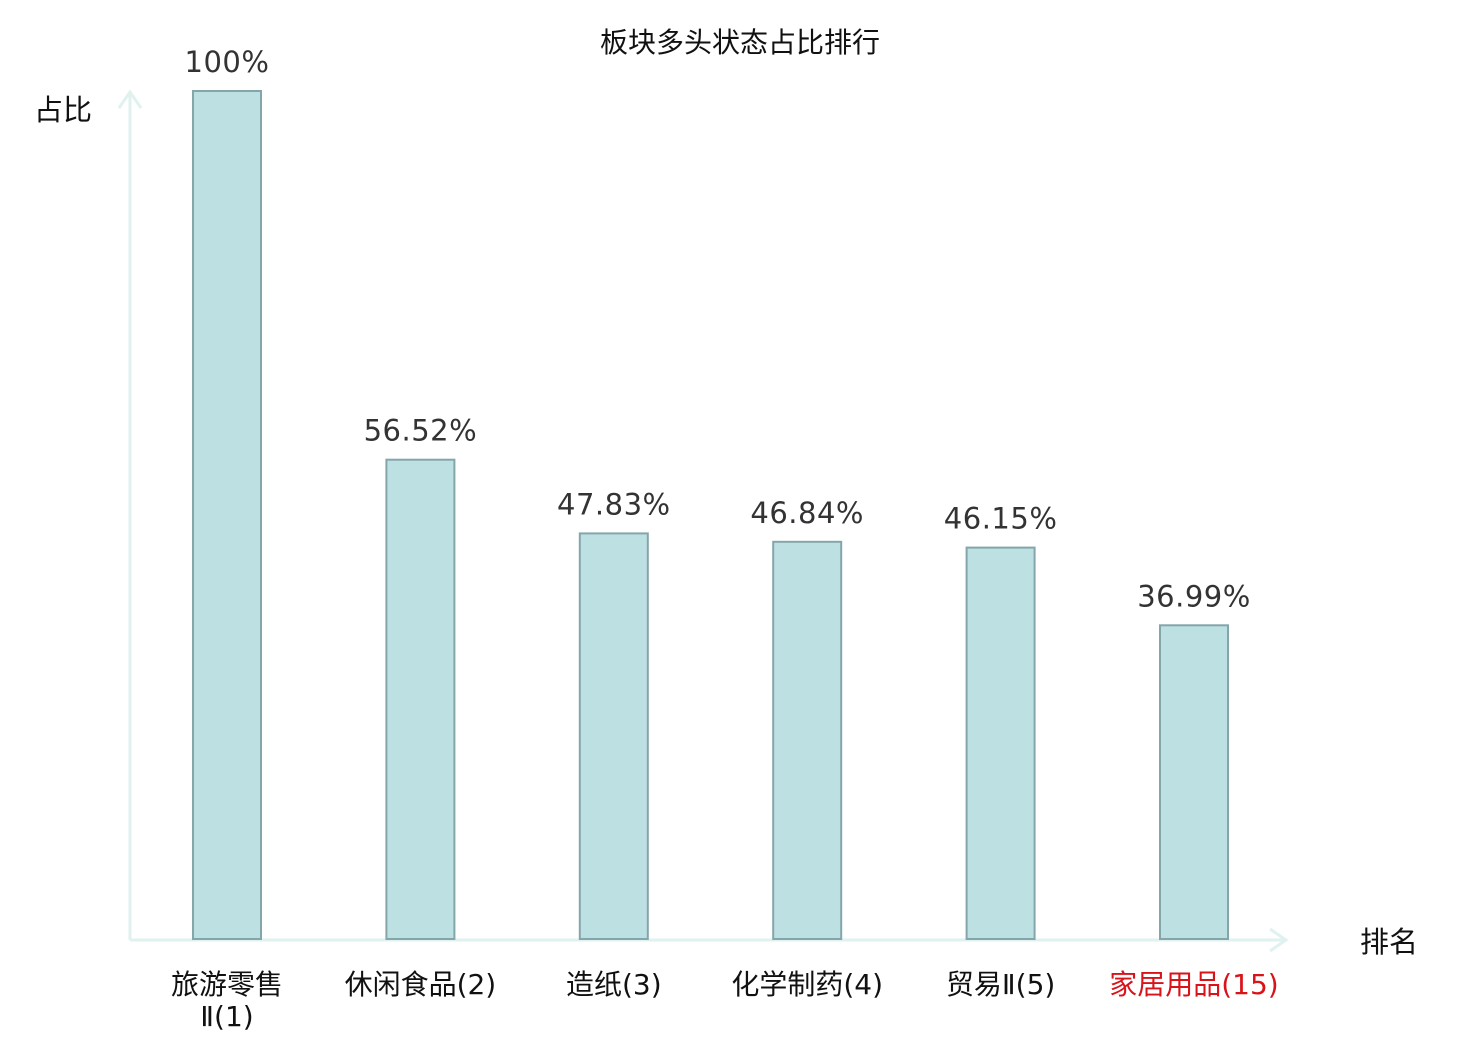  Describe the element at coordinates (1001, 519) in the screenshot. I see `bar-value-label: 46.15%` at that location.